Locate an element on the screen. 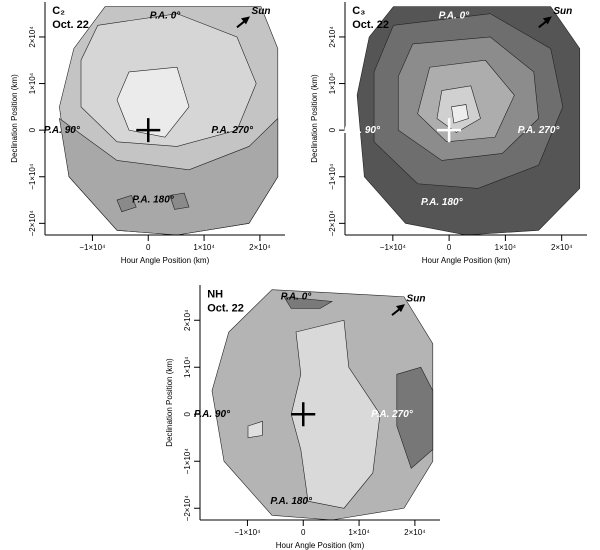 The image size is (600, 550). panel-title: NH is located at coordinates (215, 294).